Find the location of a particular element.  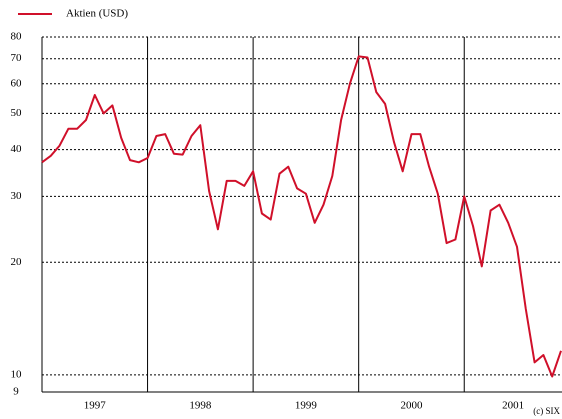

x-tick-label: 1999 is located at coordinates (306, 406).